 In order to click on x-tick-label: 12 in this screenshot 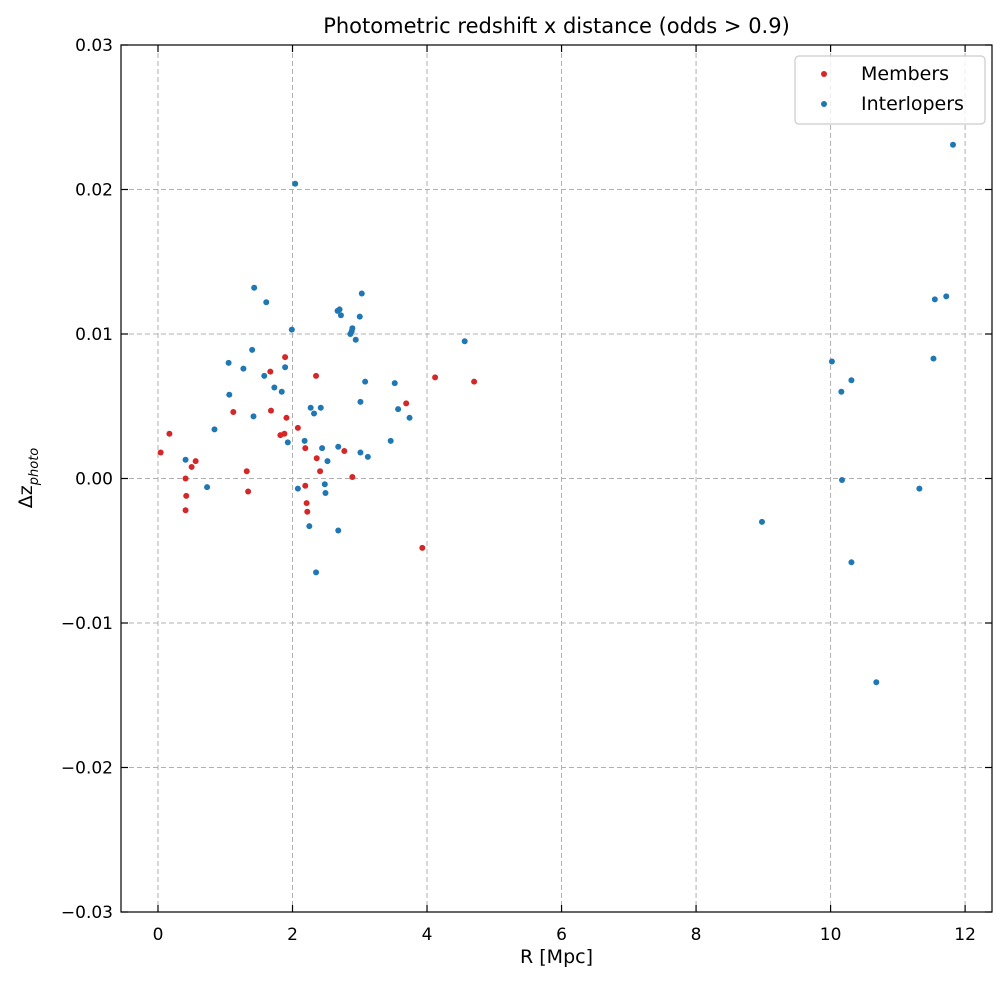, I will do `click(965, 935)`.